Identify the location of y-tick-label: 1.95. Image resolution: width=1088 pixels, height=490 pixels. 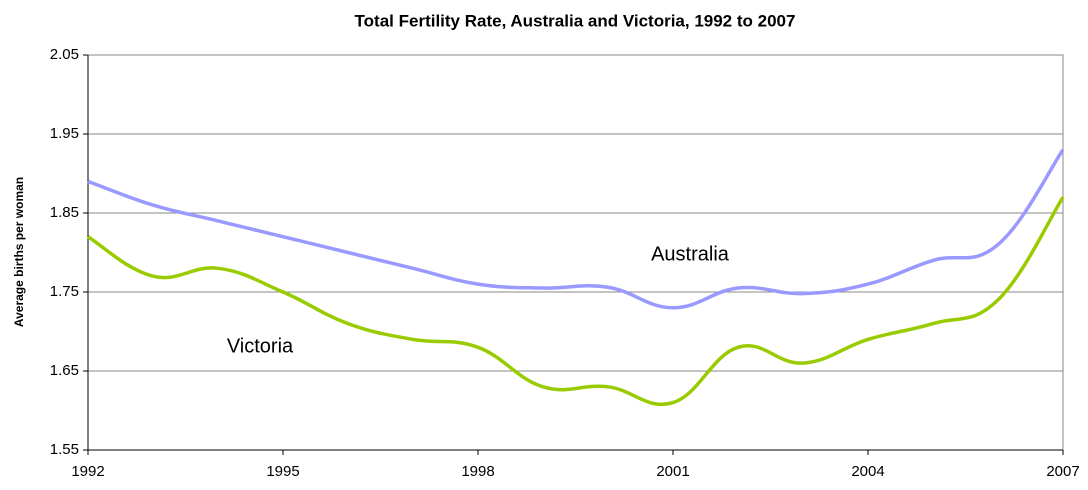
(64, 133).